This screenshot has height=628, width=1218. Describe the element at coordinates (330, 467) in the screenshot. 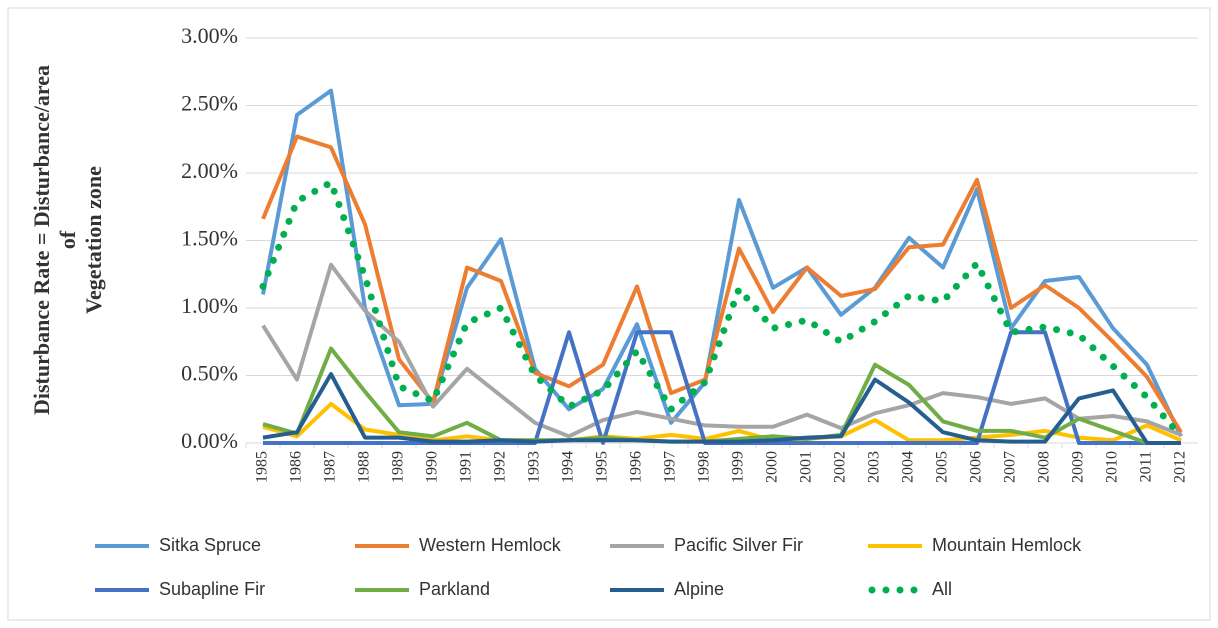

I see `x-tick-label: 1987` at that location.